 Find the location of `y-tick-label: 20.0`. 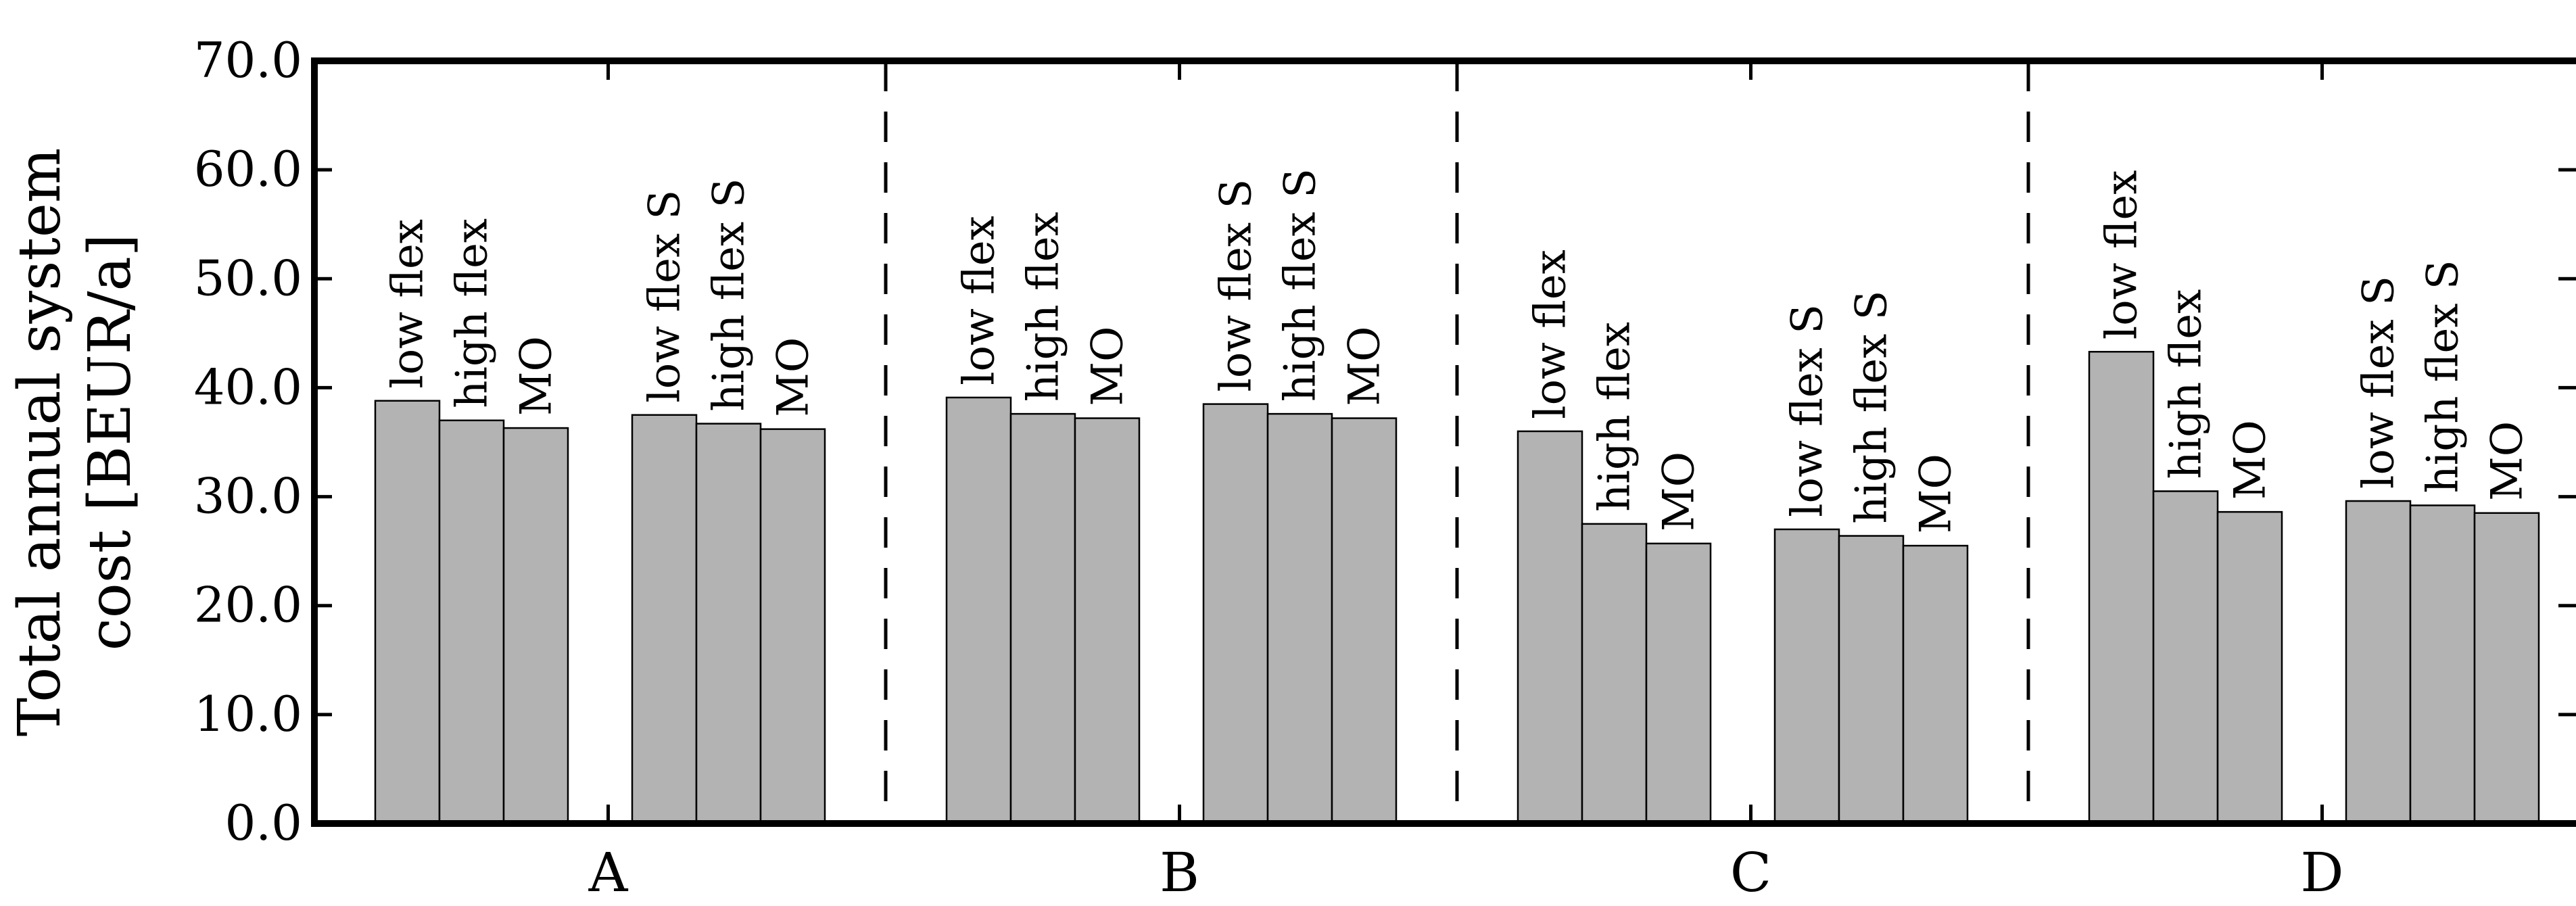

y-tick-label: 20.0 is located at coordinates (248, 605).